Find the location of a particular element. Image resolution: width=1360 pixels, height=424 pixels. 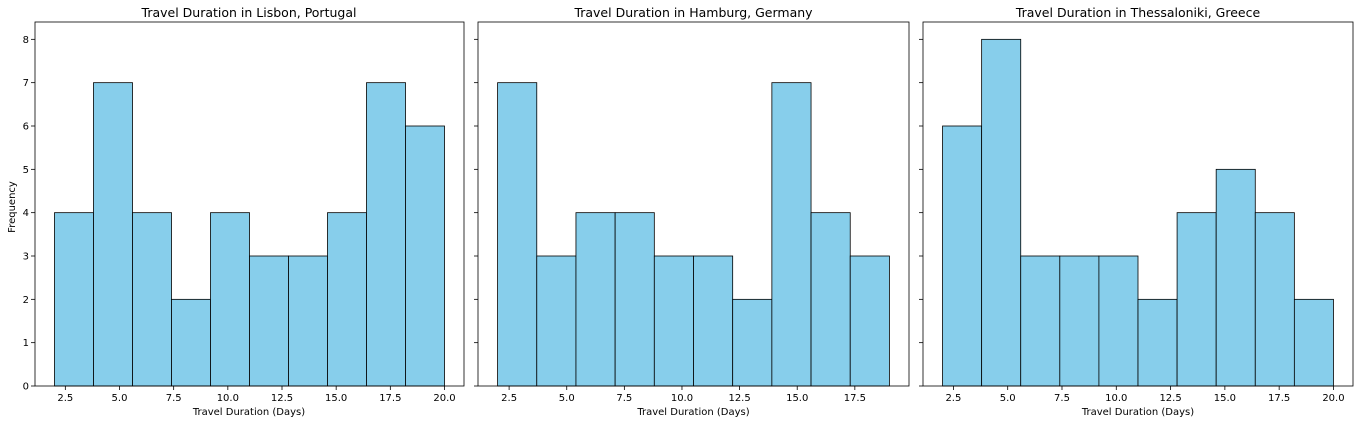

y-tick-label: 8 is located at coordinates (26, 40).